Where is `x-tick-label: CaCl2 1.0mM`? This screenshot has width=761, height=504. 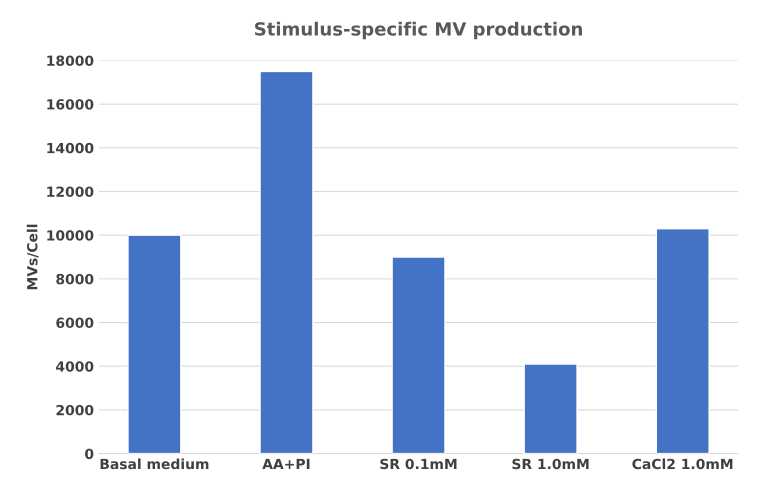 x-tick-label: CaCl2 1.0mM is located at coordinates (682, 464).